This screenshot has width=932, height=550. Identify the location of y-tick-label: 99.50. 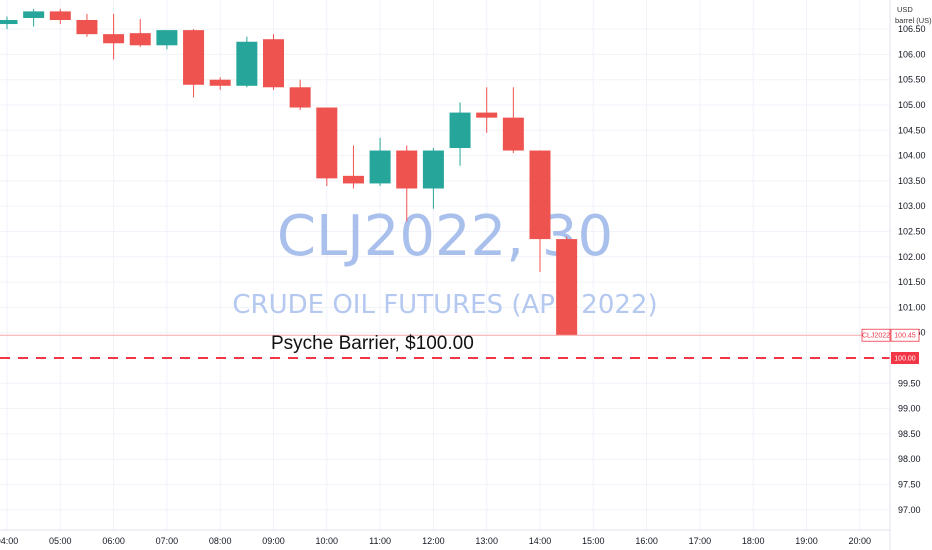
(909, 383).